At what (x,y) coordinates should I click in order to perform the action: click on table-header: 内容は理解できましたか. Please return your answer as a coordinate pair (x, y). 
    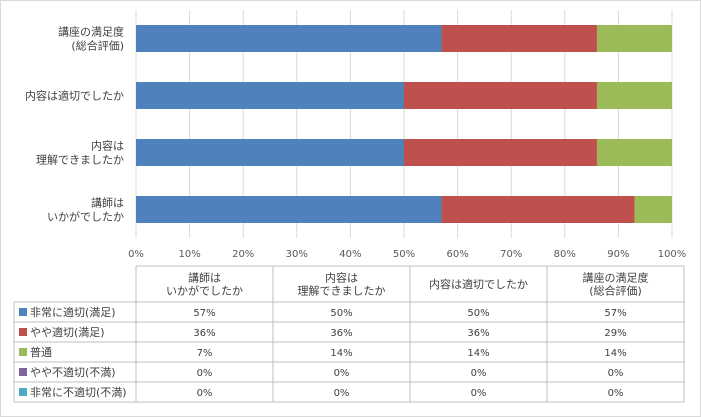
    Looking at the image, I should click on (342, 284).